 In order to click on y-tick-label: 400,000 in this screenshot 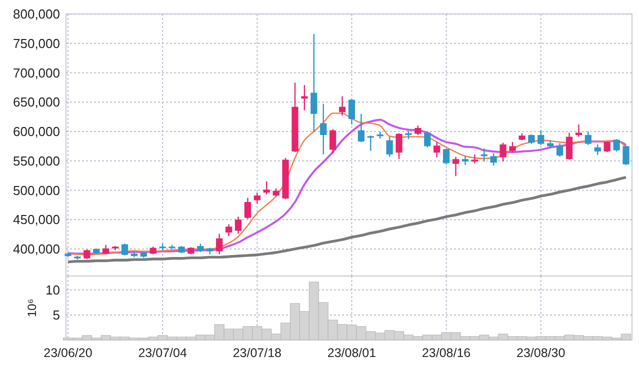, I will do `click(36, 249)`.